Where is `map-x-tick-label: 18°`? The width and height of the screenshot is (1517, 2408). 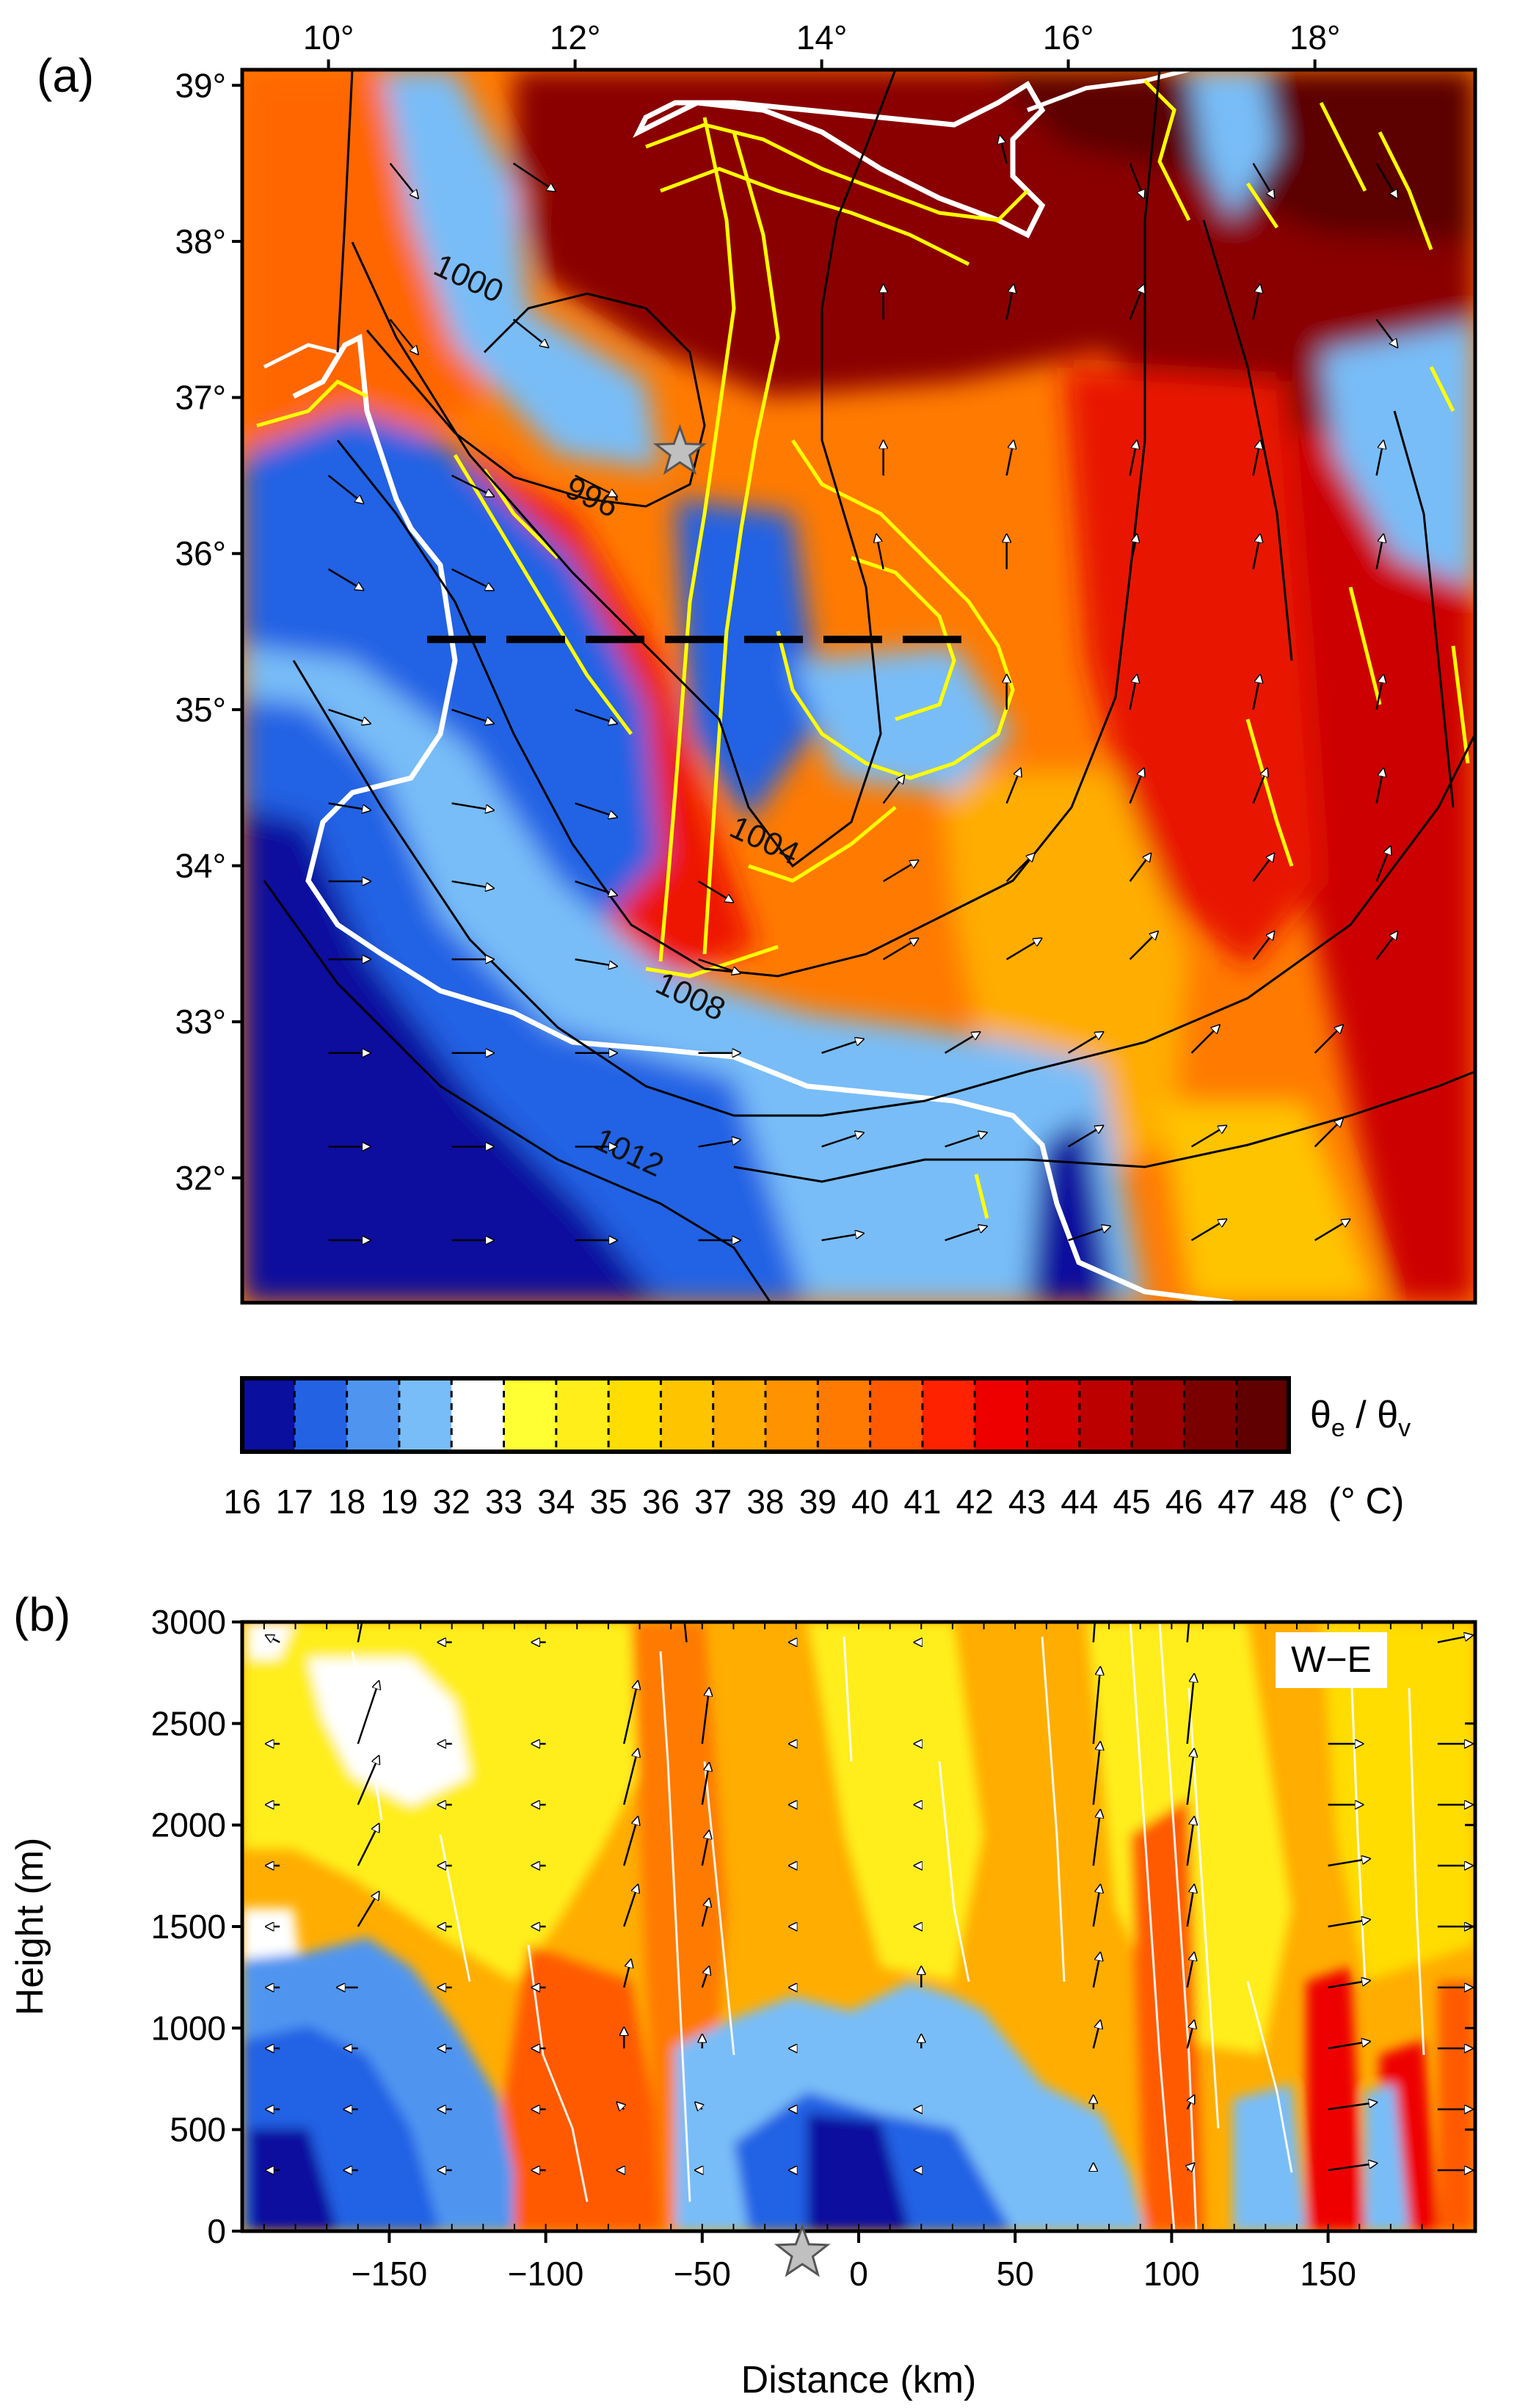 map-x-tick-label: 18° is located at coordinates (1315, 37).